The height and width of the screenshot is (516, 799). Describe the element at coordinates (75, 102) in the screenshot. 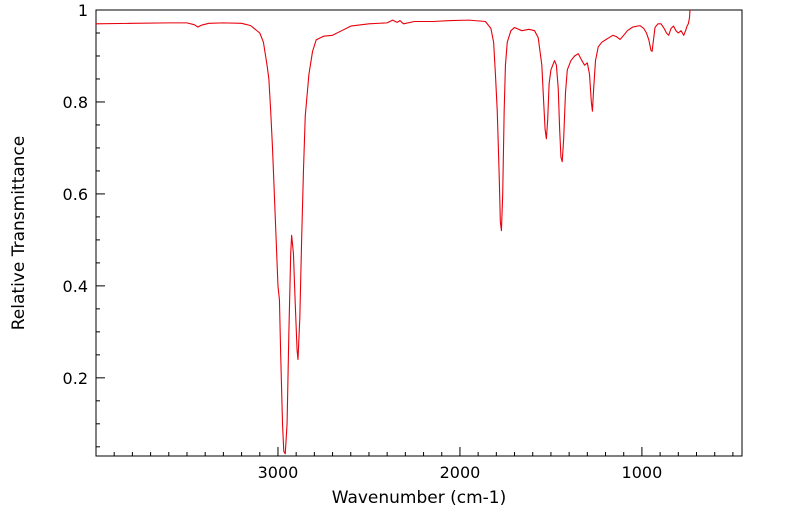

I see `y-tick-label: 0.8` at that location.